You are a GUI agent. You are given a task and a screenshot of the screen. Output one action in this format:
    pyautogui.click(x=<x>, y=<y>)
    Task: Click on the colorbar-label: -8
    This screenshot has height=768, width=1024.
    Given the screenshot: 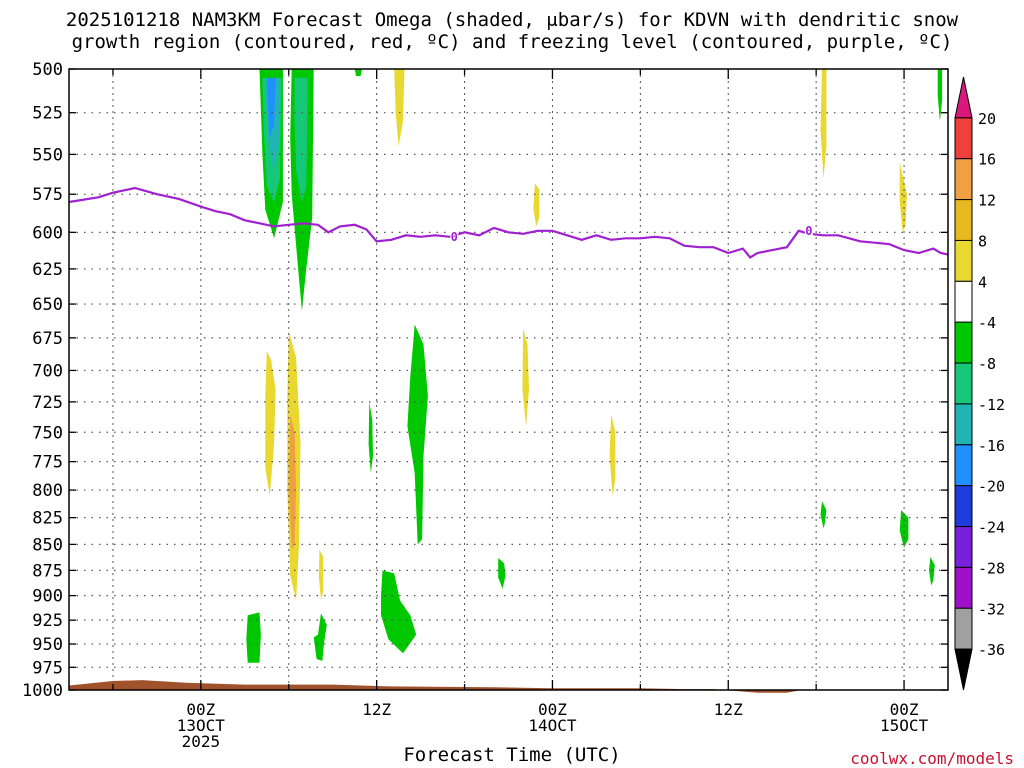 What is the action you would take?
    pyautogui.click(x=987, y=364)
    